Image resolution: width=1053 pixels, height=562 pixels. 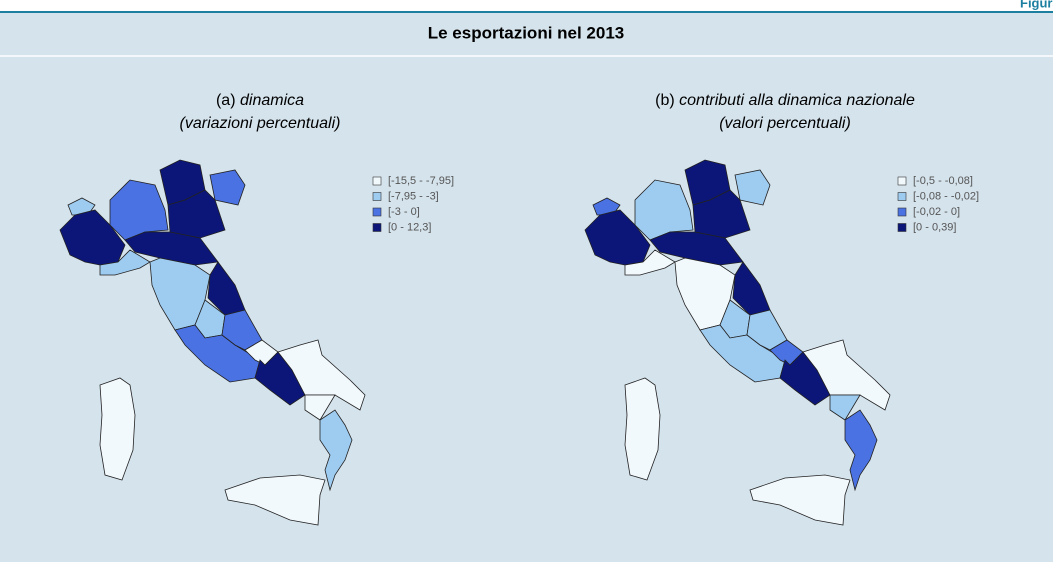 What do you see at coordinates (421, 181) in the screenshot?
I see `legend-label: [-15,5 - -7,95]` at bounding box center [421, 181].